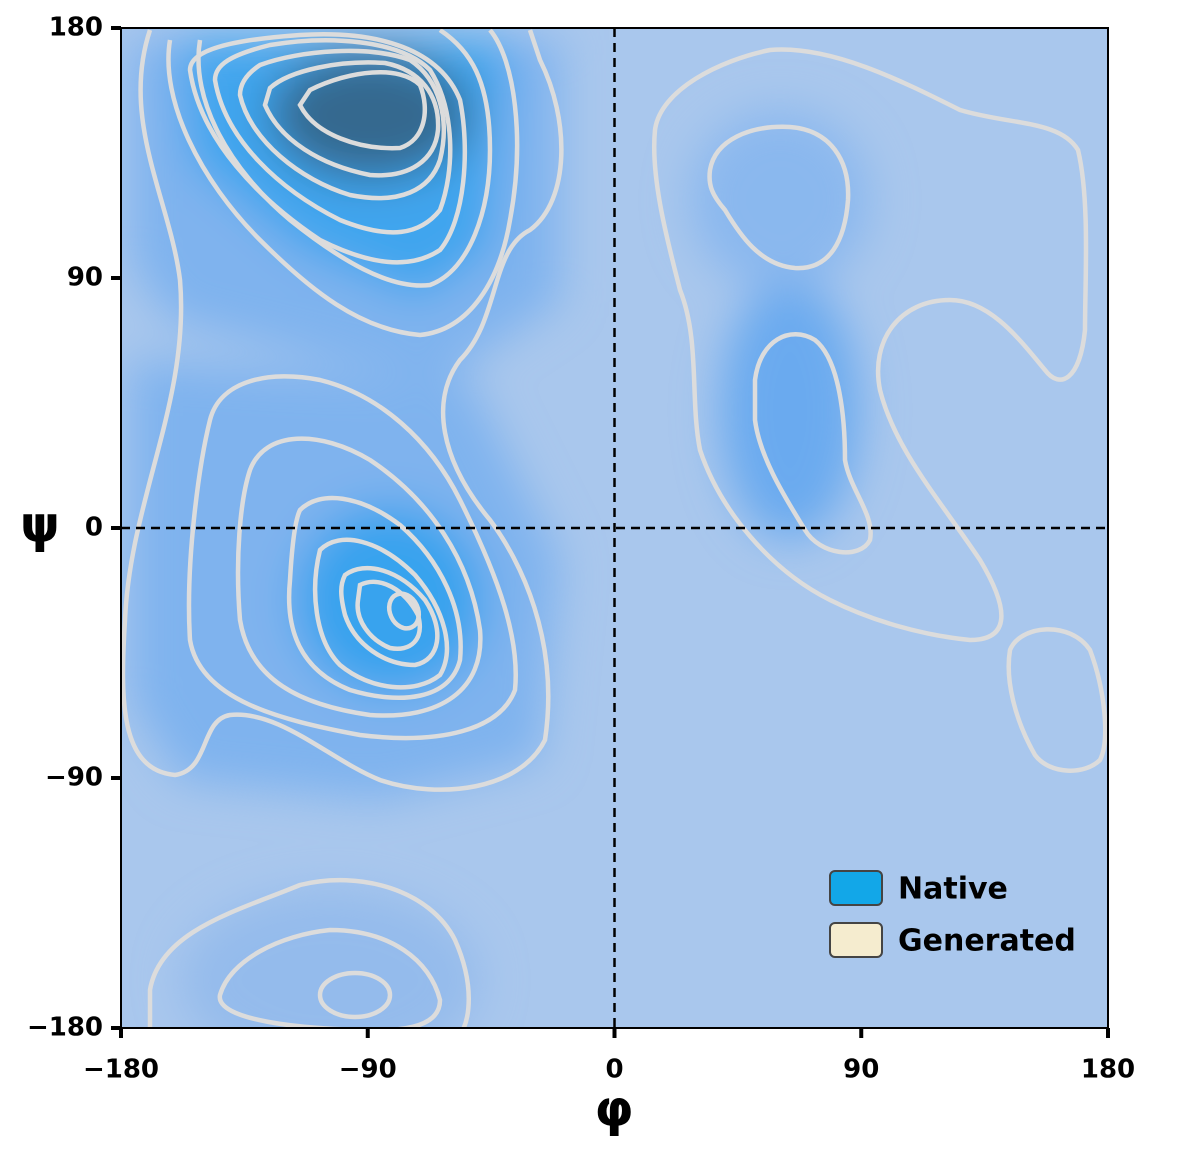 Image resolution: width=1188 pixels, height=1155 pixels. I want to click on x-tick-label: −180, so click(121, 1070).